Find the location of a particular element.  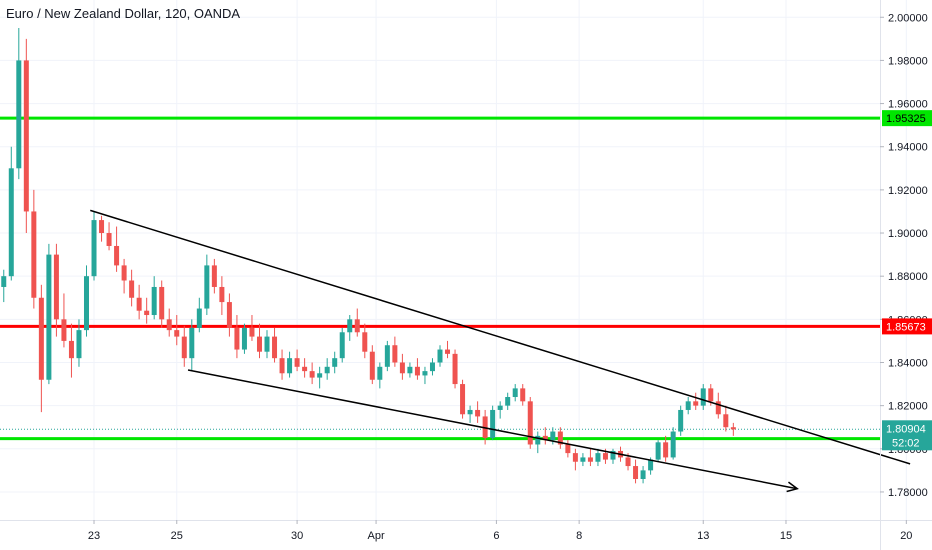

price-tick-label: 1.78000 is located at coordinates (908, 493).